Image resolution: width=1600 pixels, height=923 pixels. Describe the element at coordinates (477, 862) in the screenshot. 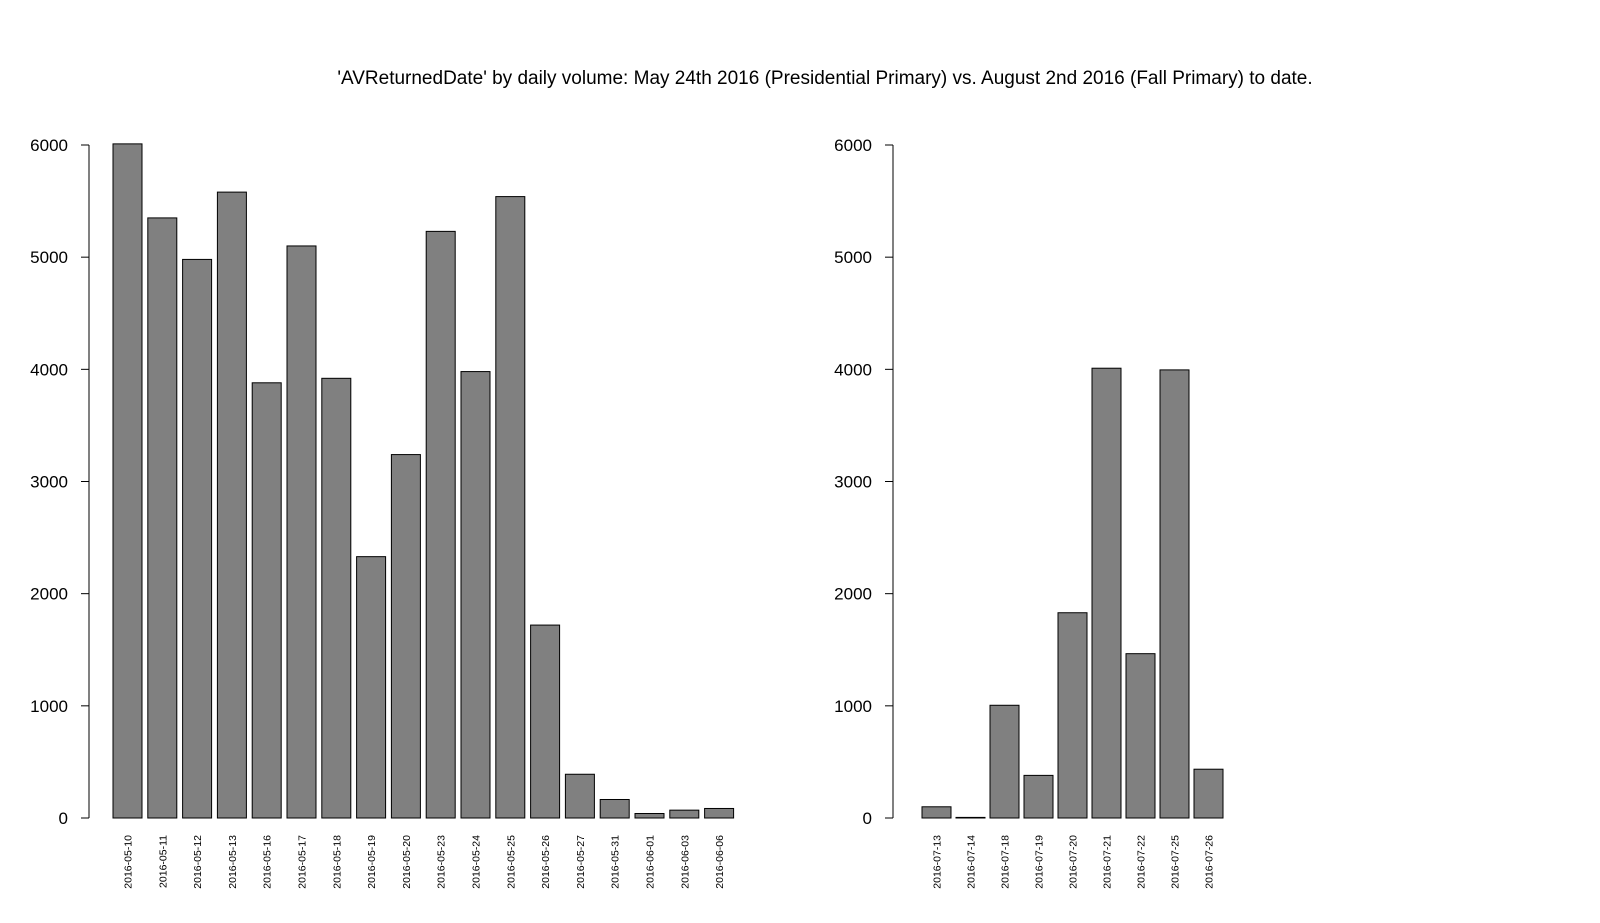

I see `x-tick-label: 2016-05-24` at that location.